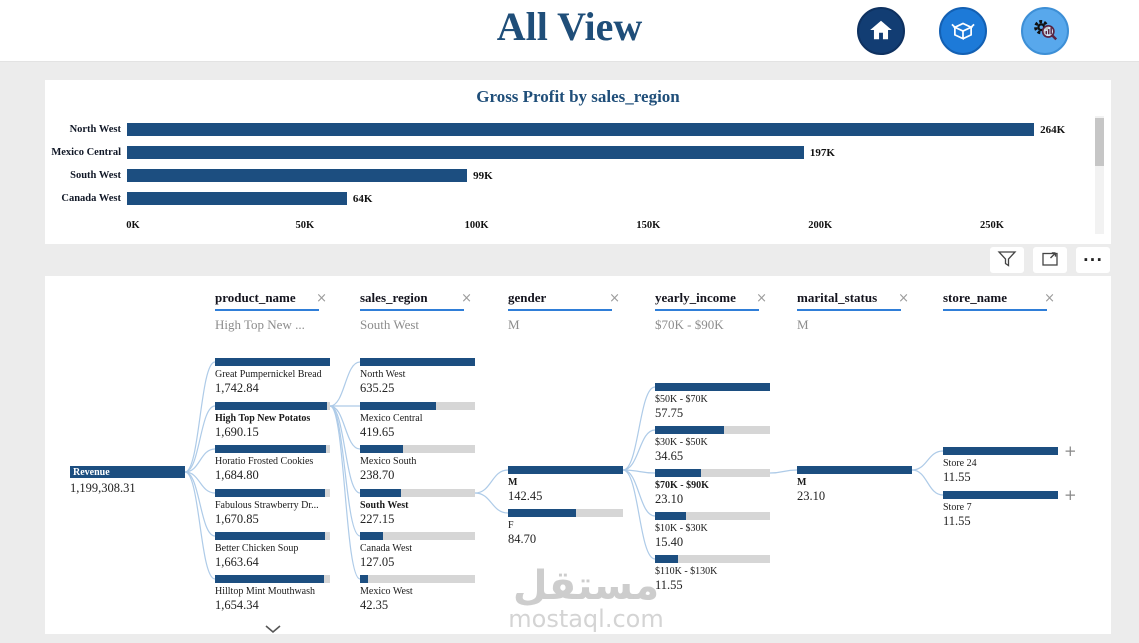 This screenshot has width=1139, height=643. I want to click on node-value: 84.70, so click(522, 539).